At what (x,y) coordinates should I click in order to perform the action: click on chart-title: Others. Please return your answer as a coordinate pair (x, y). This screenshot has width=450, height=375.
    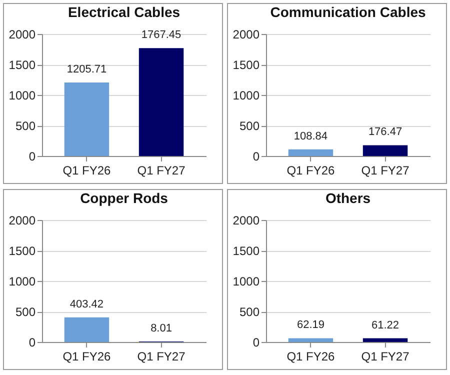
    Looking at the image, I should click on (348, 198).